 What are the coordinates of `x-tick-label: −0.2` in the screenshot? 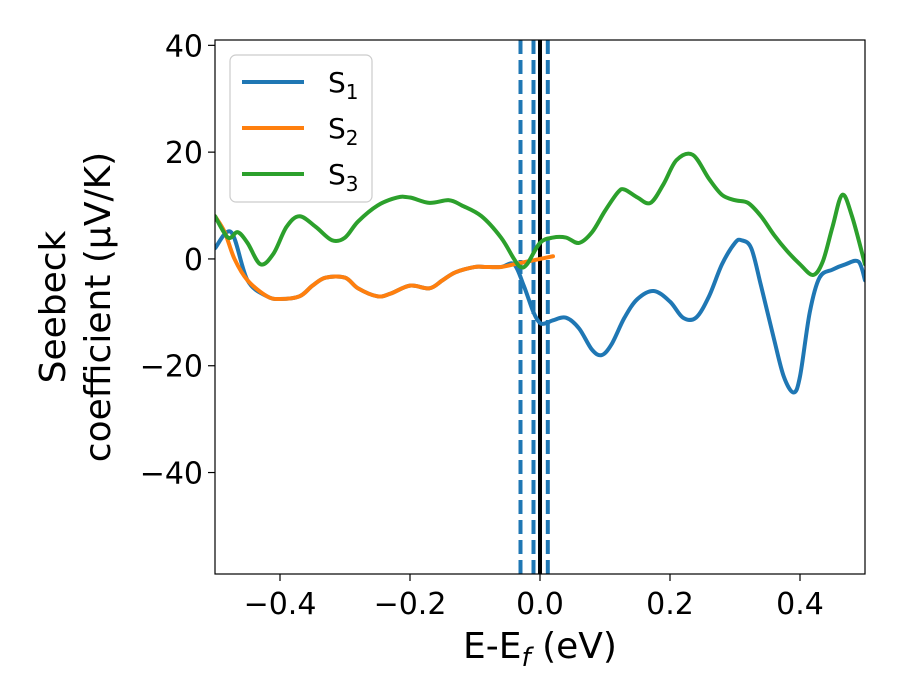 It's located at (410, 604).